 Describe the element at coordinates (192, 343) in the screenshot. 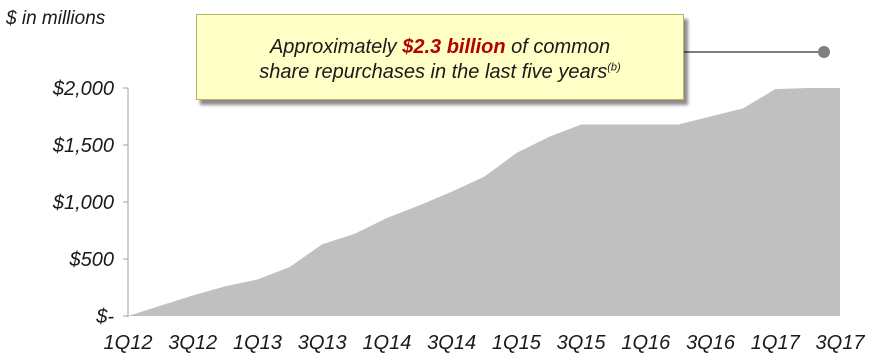

I see `x-tick-label: 3Q12` at that location.